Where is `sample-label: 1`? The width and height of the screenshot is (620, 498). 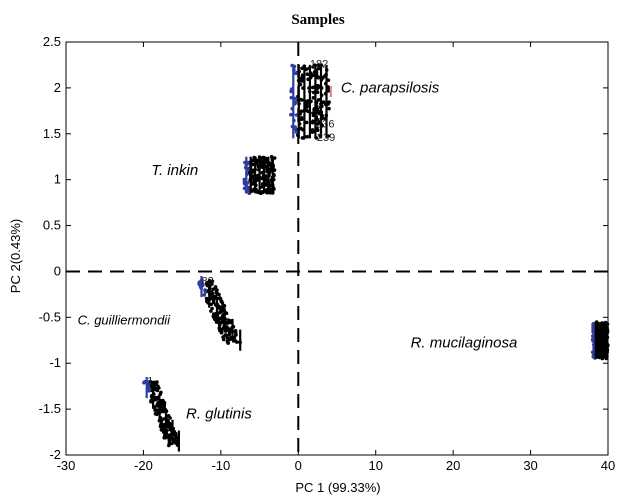
sample-label: 1 is located at coordinates (150, 381).